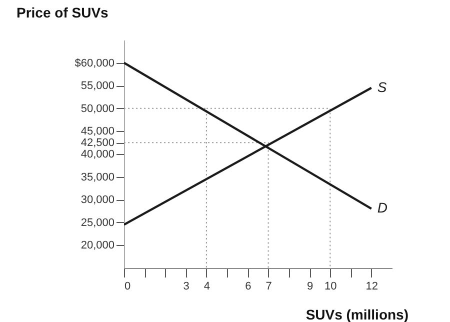 The image size is (450, 322). I want to click on y-axis-title: Price of SUVs, so click(62, 12).